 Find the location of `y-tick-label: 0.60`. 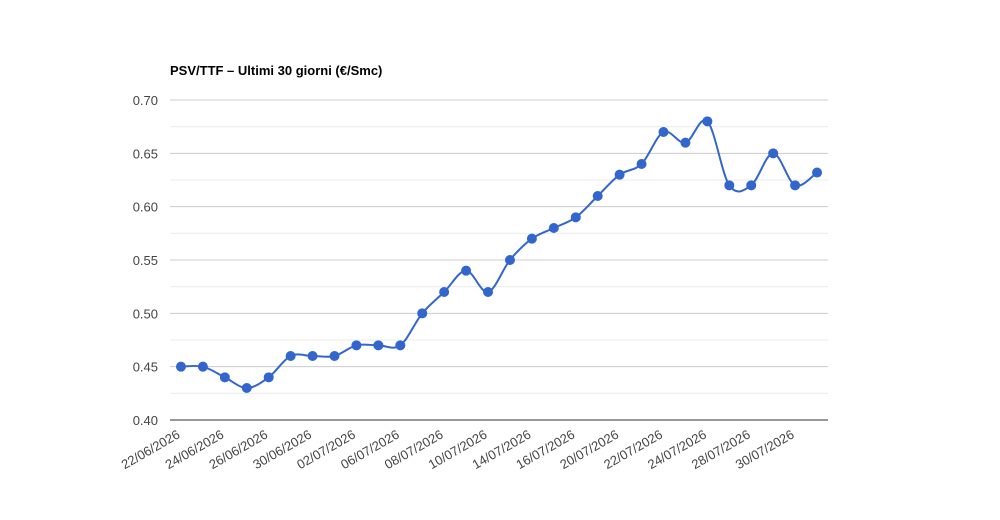

y-tick-label: 0.60 is located at coordinates (145, 207).